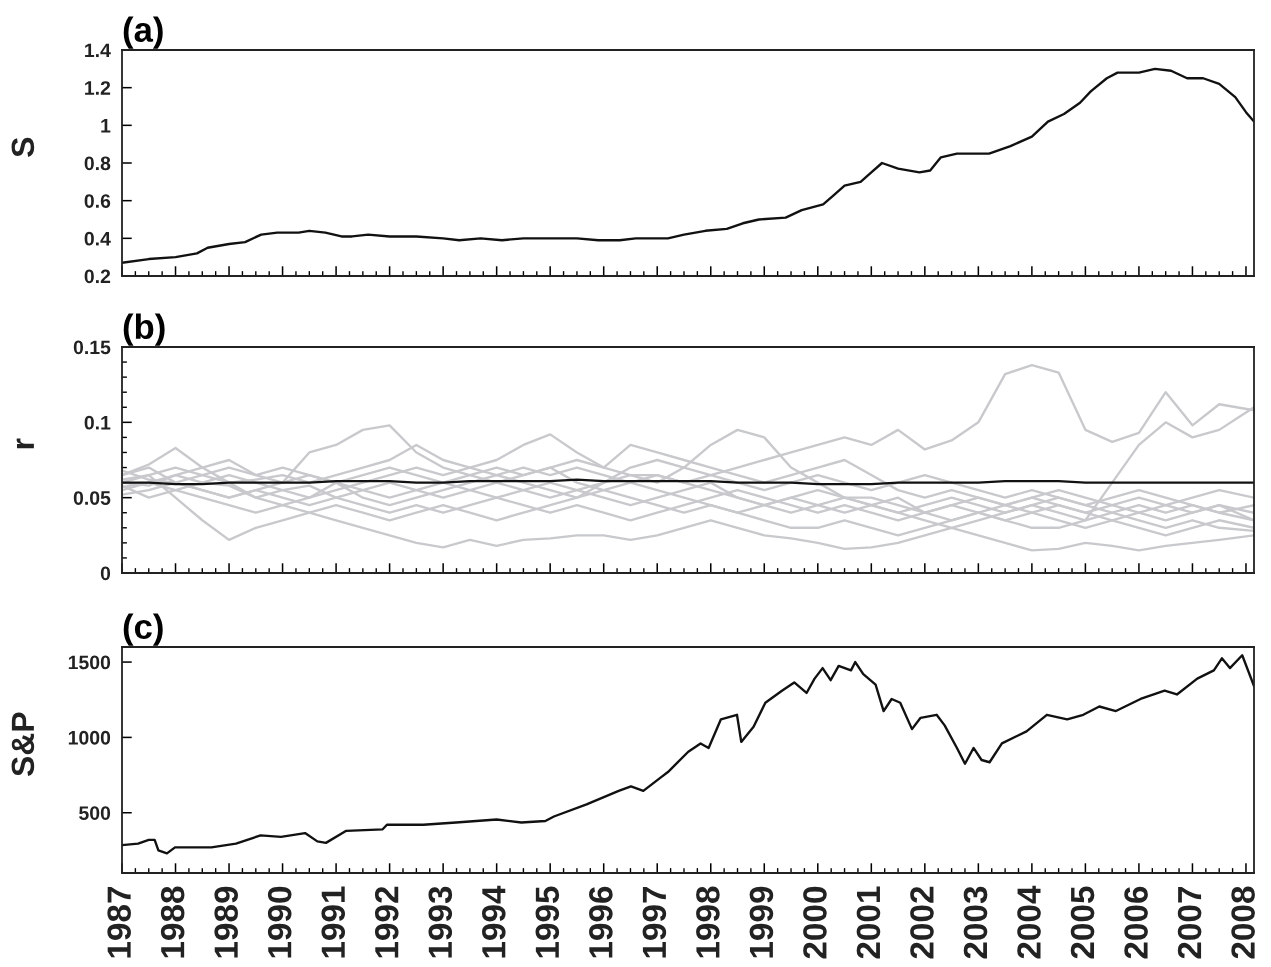 Image resolution: width=1271 pixels, height=967 pixels. What do you see at coordinates (494, 921) in the screenshot?
I see `x-tick-label: 1994` at bounding box center [494, 921].